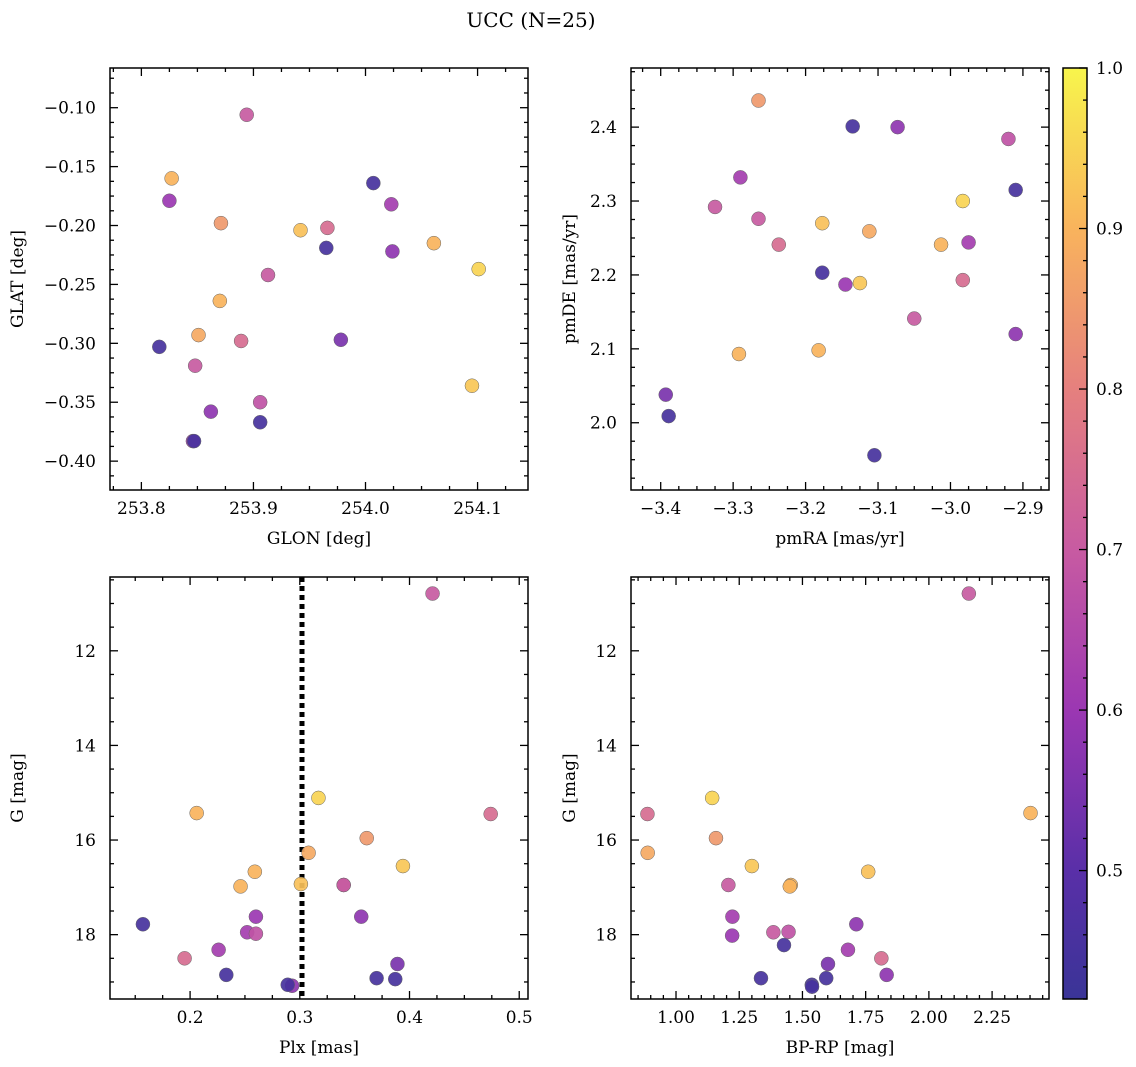 This screenshot has height=1067, width=1136. What do you see at coordinates (70, 227) in the screenshot?
I see `y-tick-label: −0.20` at bounding box center [70, 227].